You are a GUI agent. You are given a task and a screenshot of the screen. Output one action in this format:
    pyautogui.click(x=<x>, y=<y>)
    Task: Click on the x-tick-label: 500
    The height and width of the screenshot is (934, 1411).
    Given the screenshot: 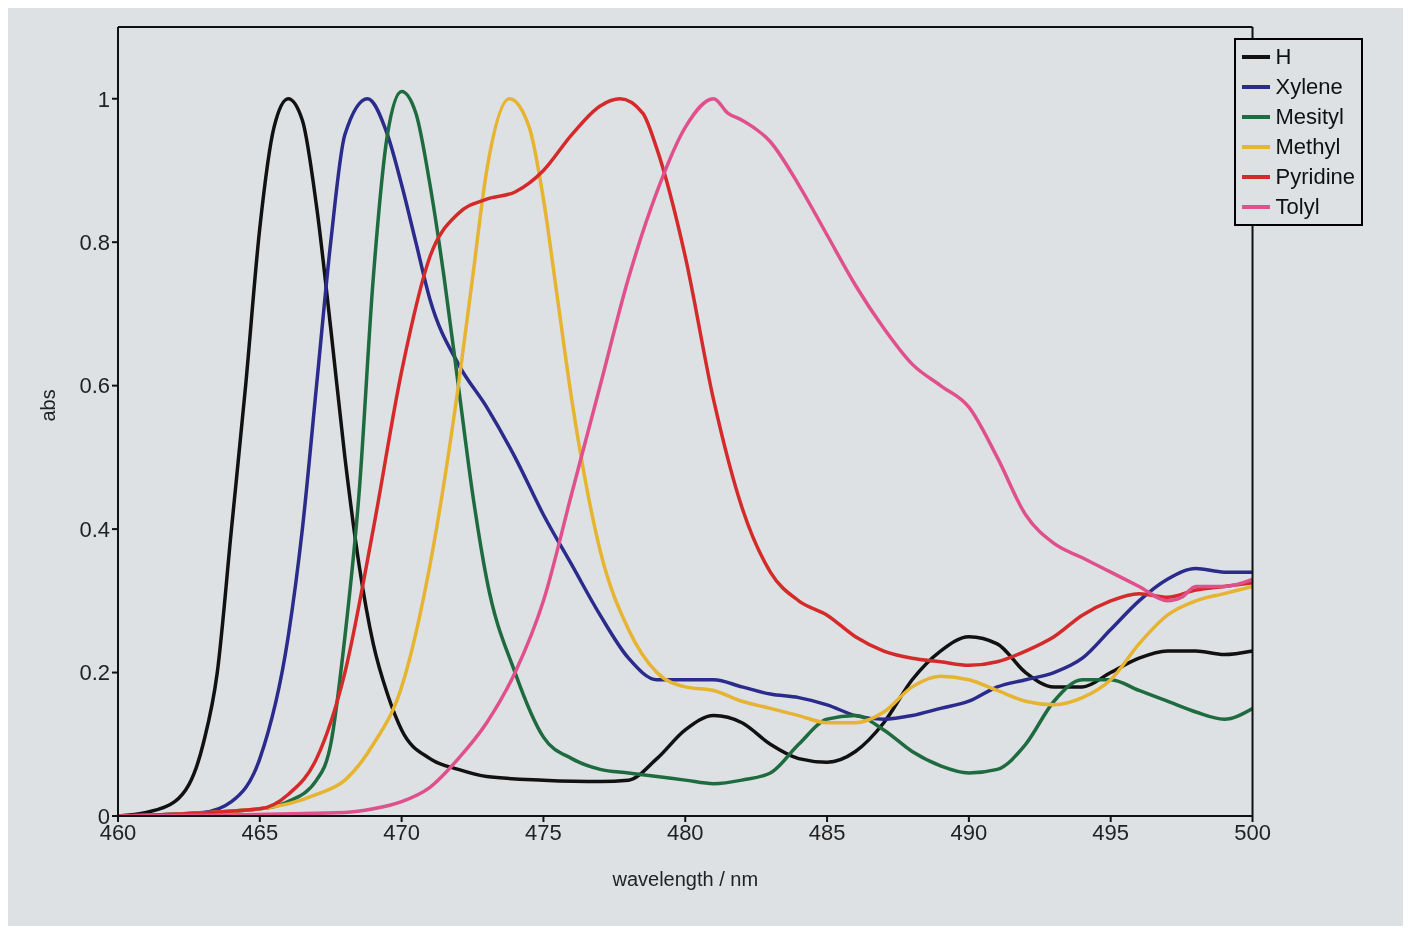 What is the action you would take?
    pyautogui.click(x=1252, y=832)
    